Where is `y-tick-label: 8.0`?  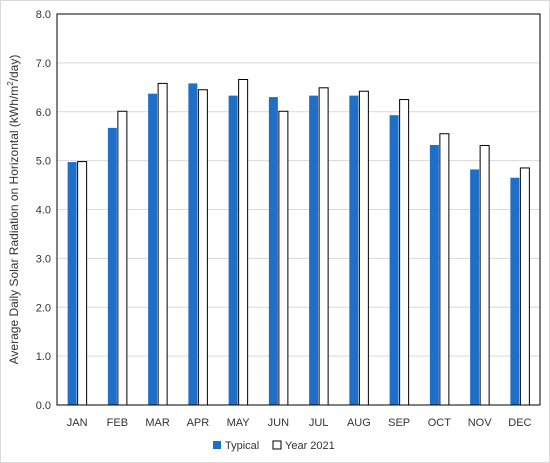 y-tick-label: 8.0 is located at coordinates (43, 15).